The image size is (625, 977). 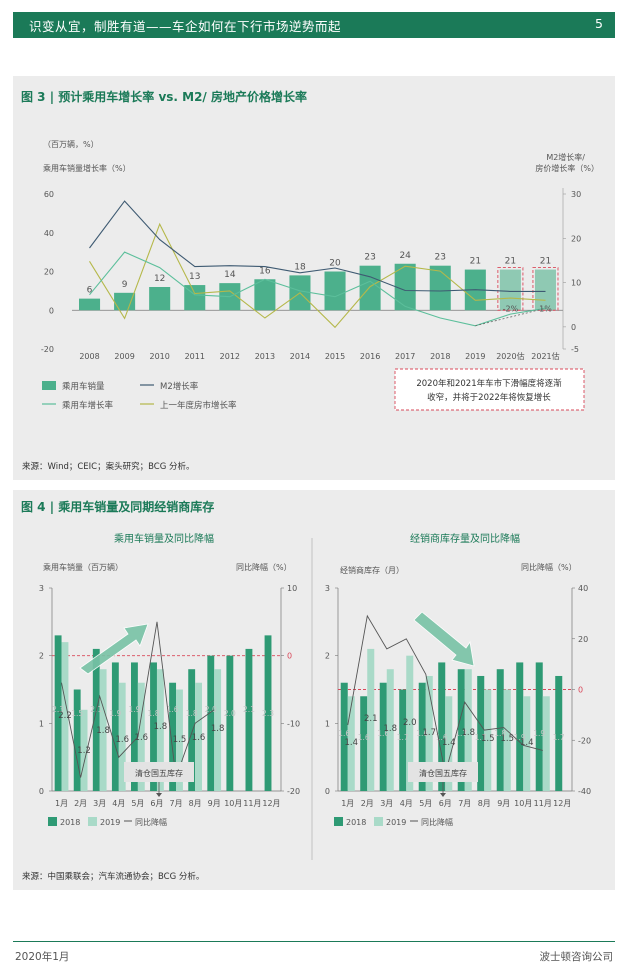 I want to click on figure-4-source: 来源：中国乘联会；汽车流通协会；BCG 分析。, so click(x=113, y=877).